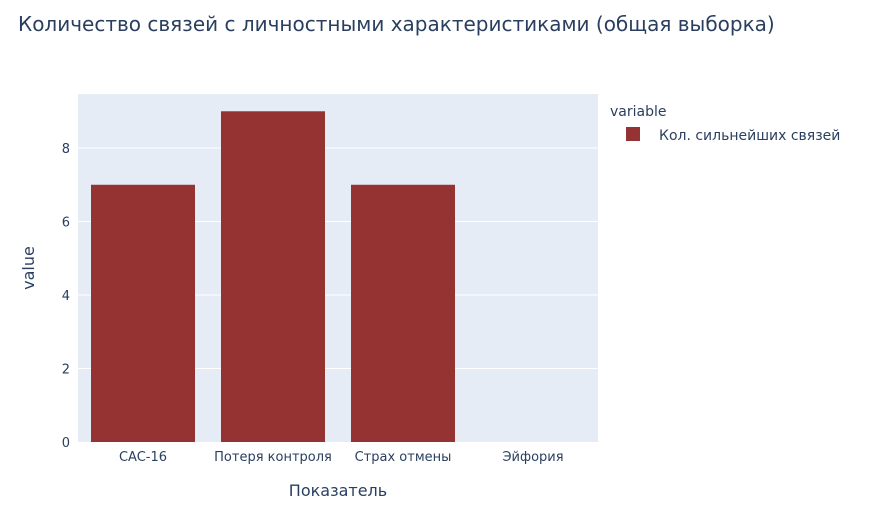 This screenshot has height=512, width=876. I want to click on legend-swatch, so click(633, 134).